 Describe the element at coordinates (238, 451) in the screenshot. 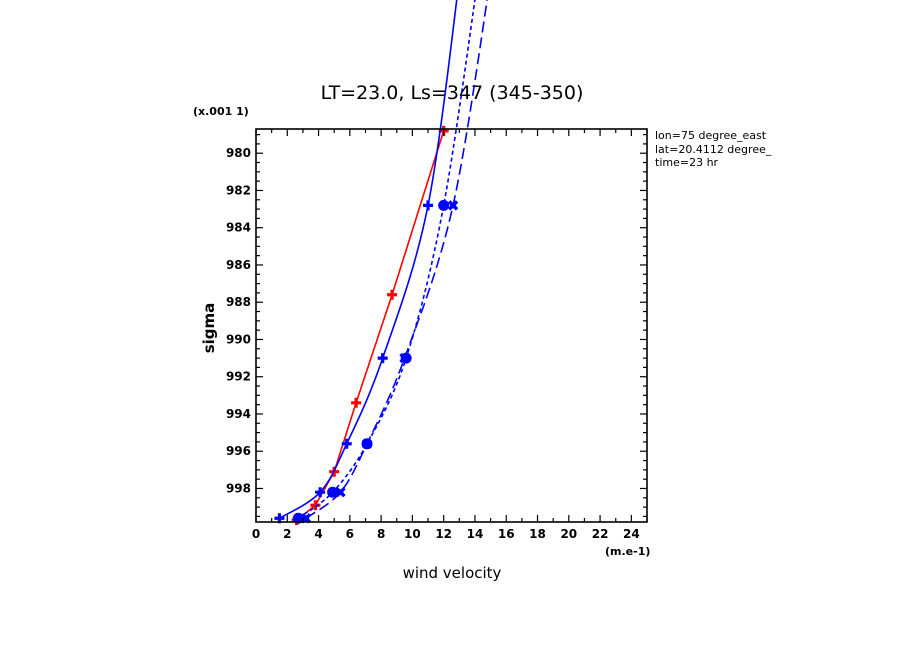

I see `y-tick-label: 996` at that location.